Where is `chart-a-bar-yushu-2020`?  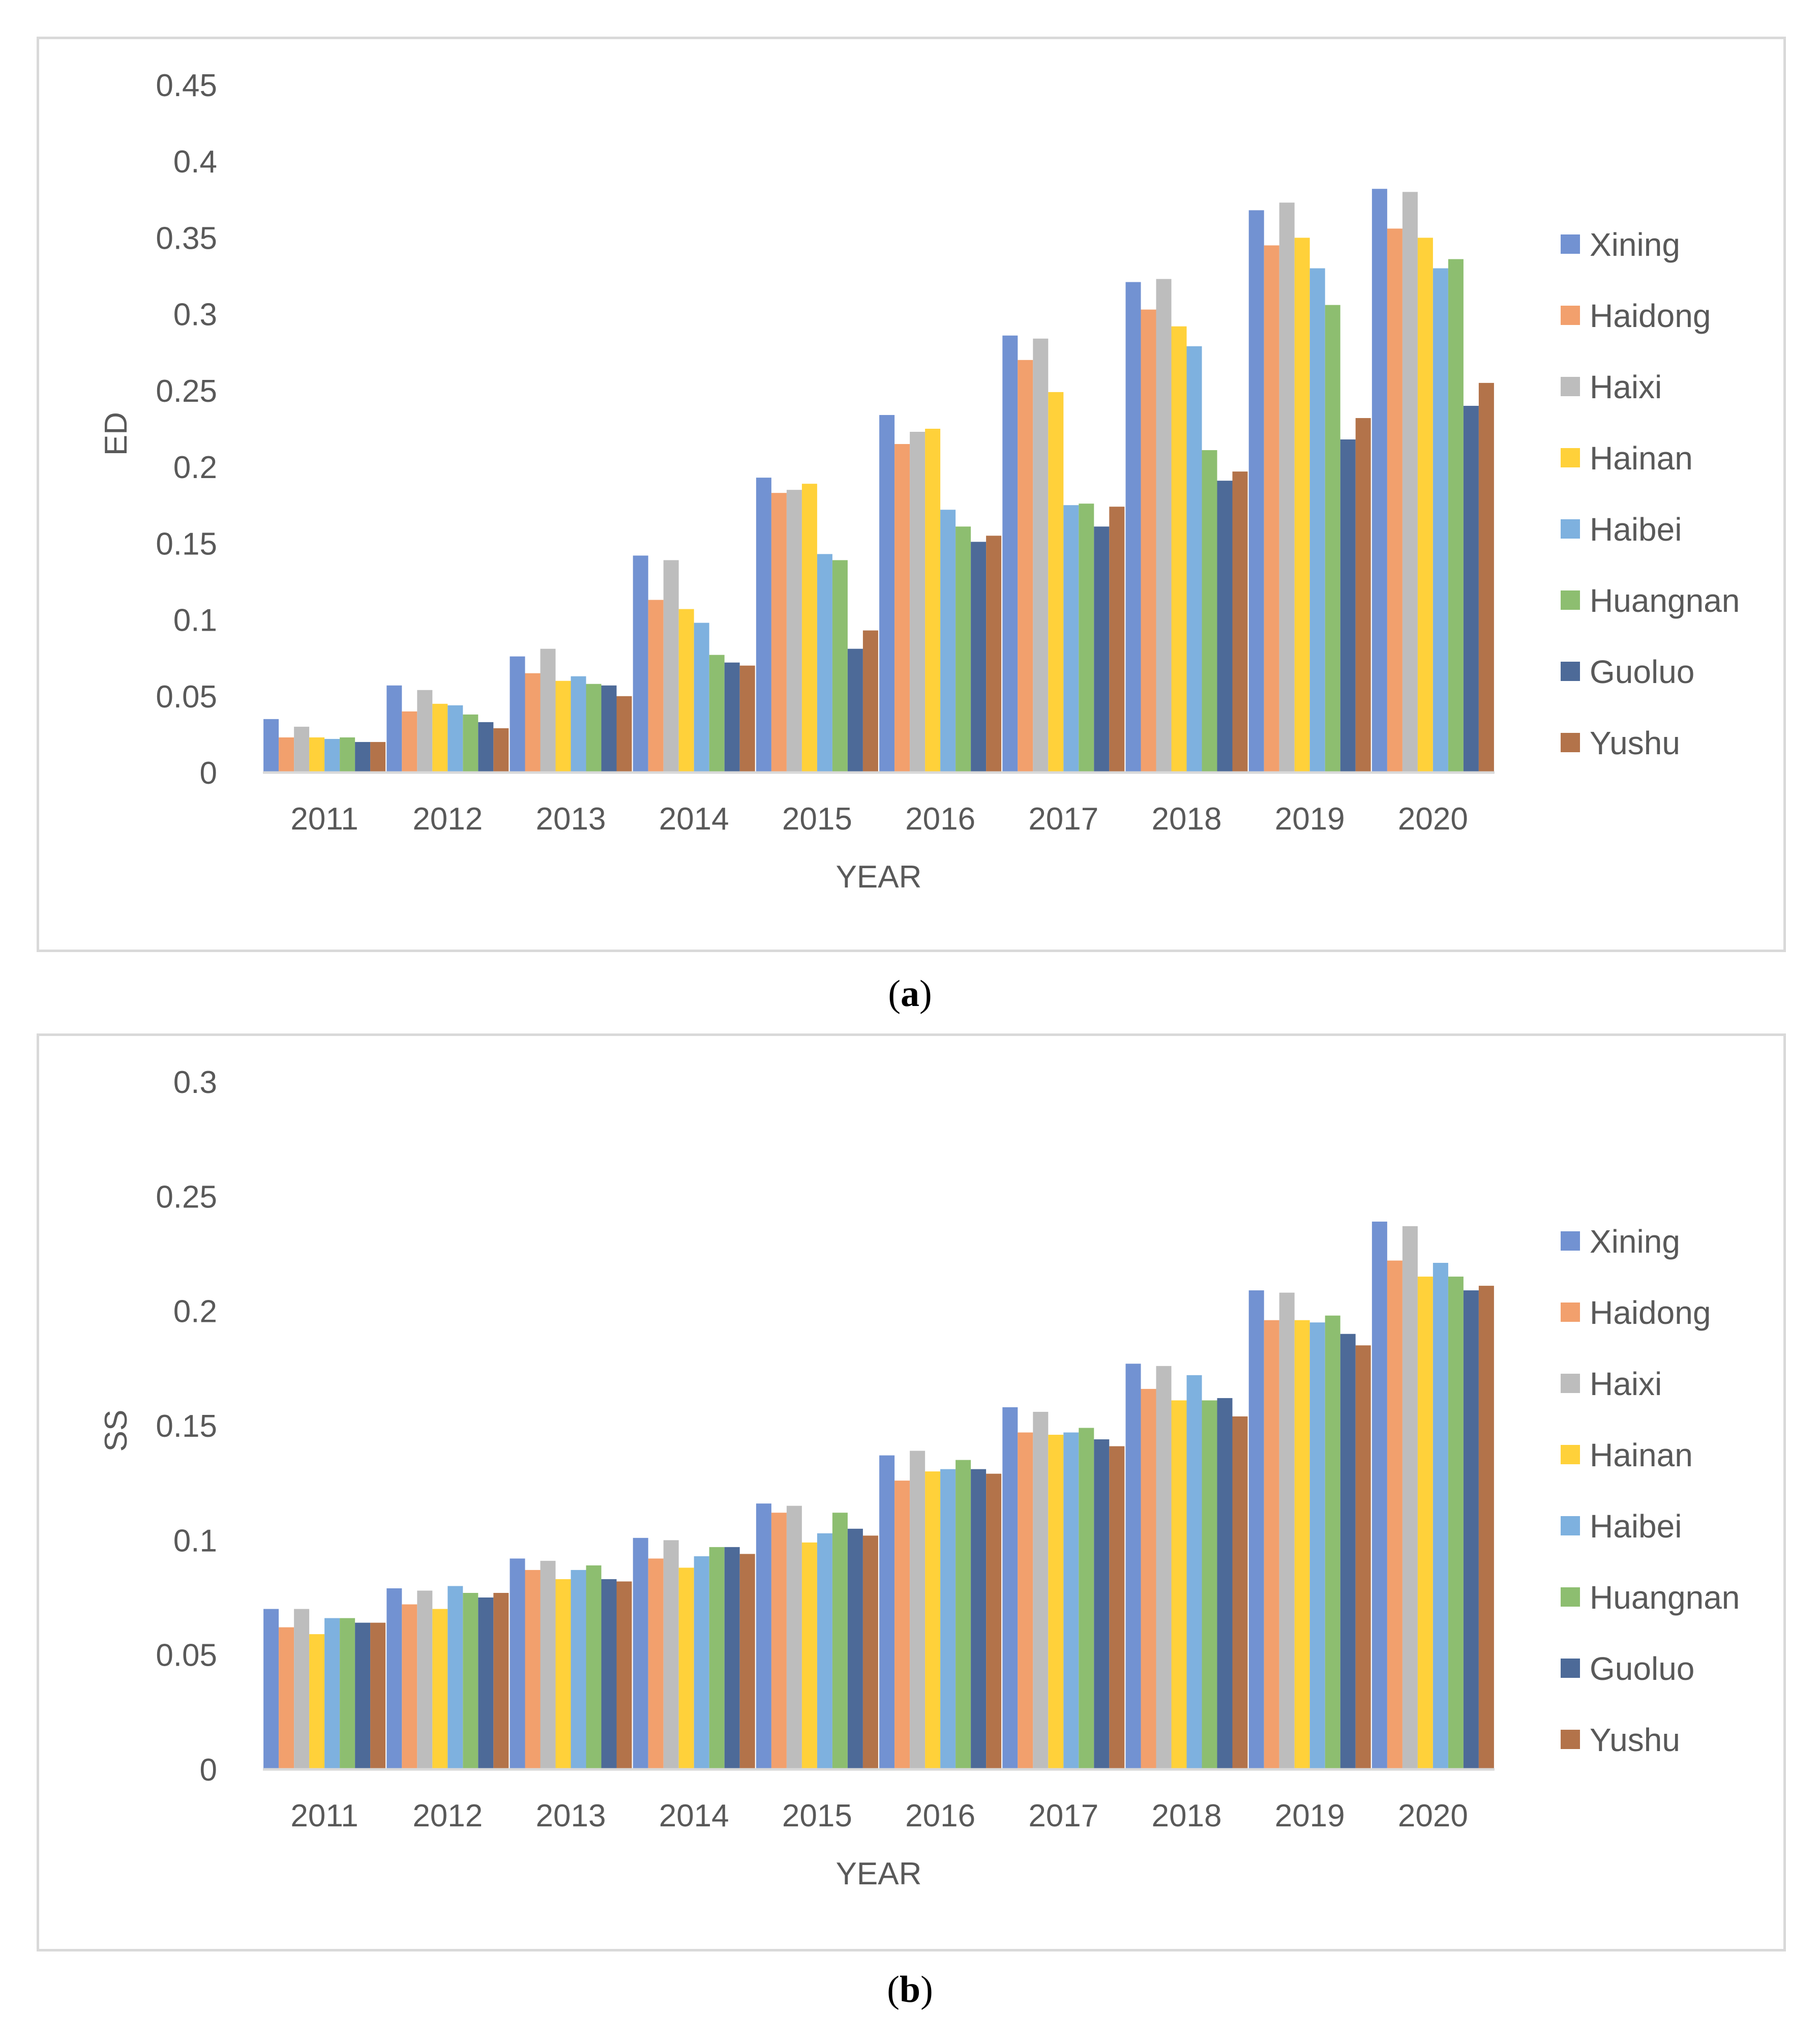 chart-a-bar-yushu-2020 is located at coordinates (1486, 577).